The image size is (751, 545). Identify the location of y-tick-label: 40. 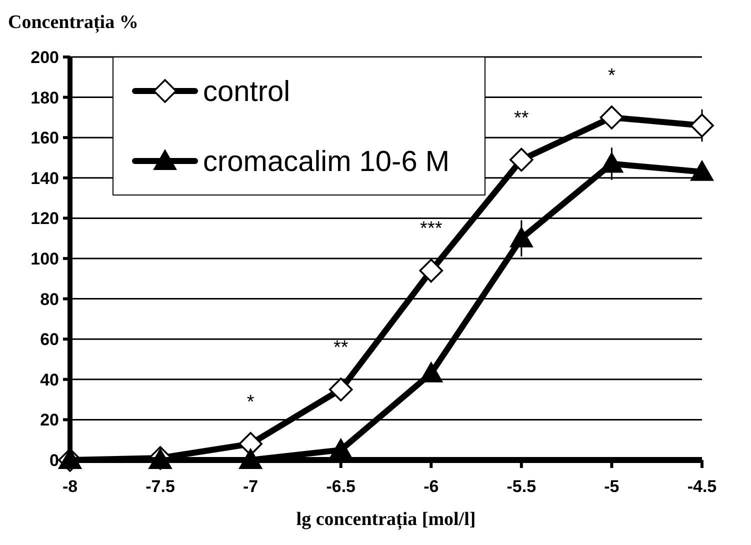
(49, 380).